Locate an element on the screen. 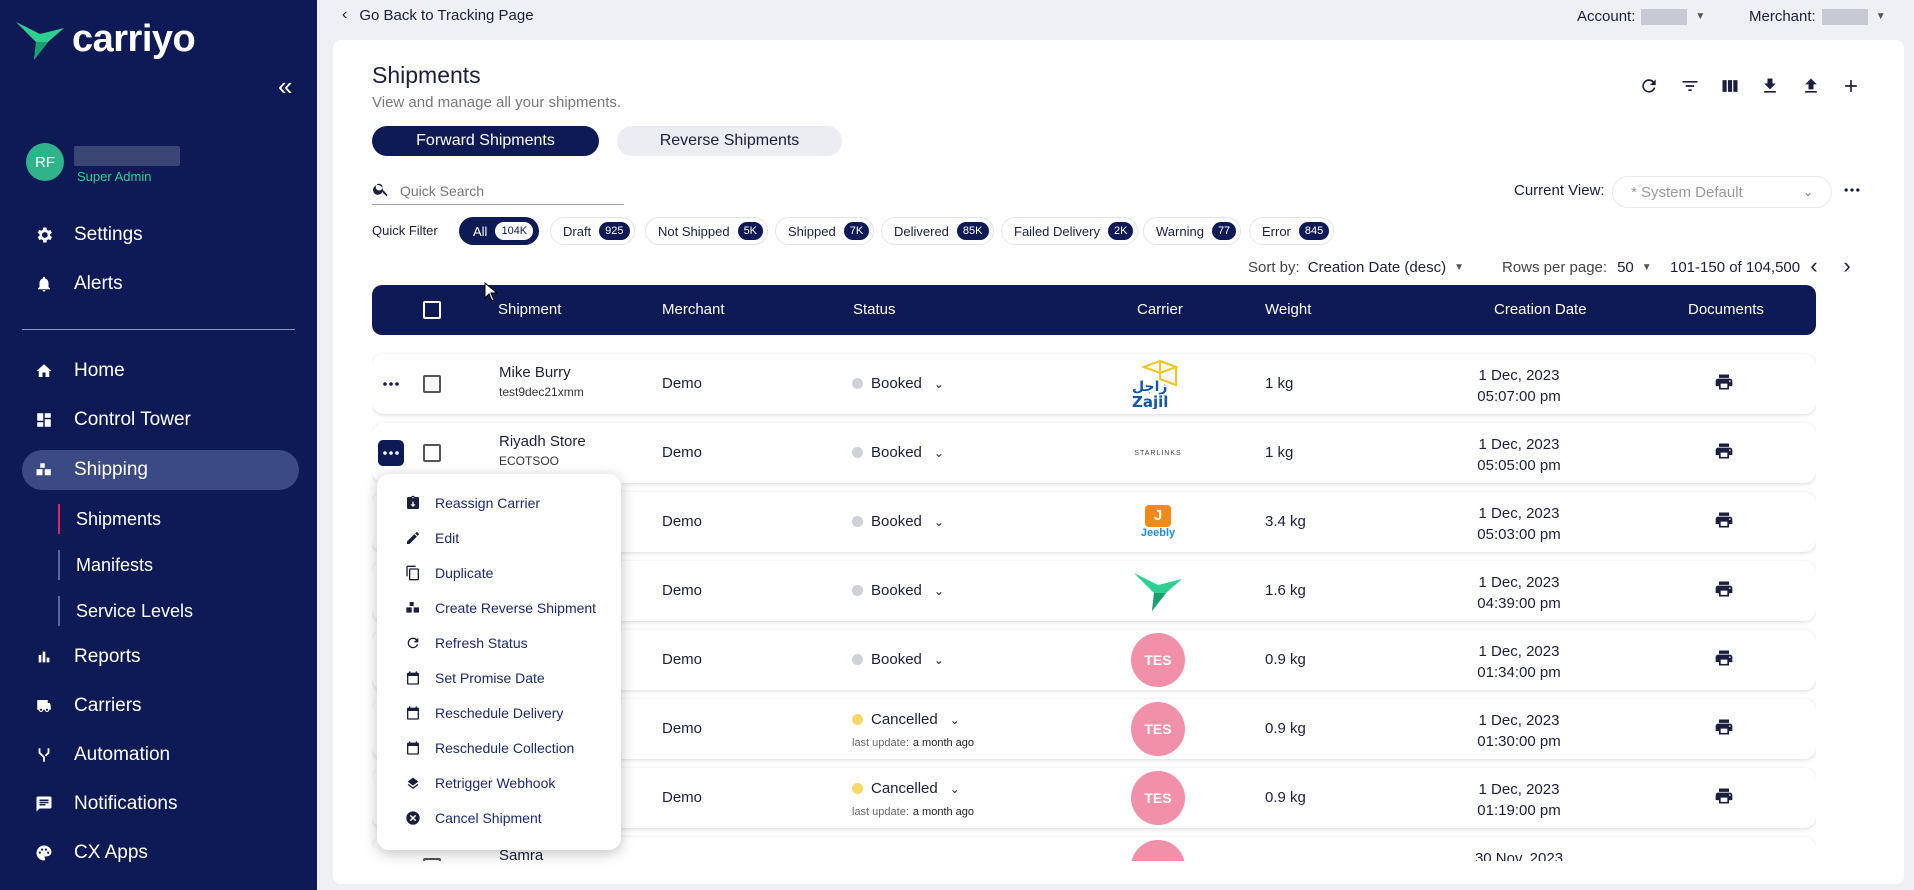 This screenshot has width=1914, height=890. download-icon is located at coordinates (1770, 86).